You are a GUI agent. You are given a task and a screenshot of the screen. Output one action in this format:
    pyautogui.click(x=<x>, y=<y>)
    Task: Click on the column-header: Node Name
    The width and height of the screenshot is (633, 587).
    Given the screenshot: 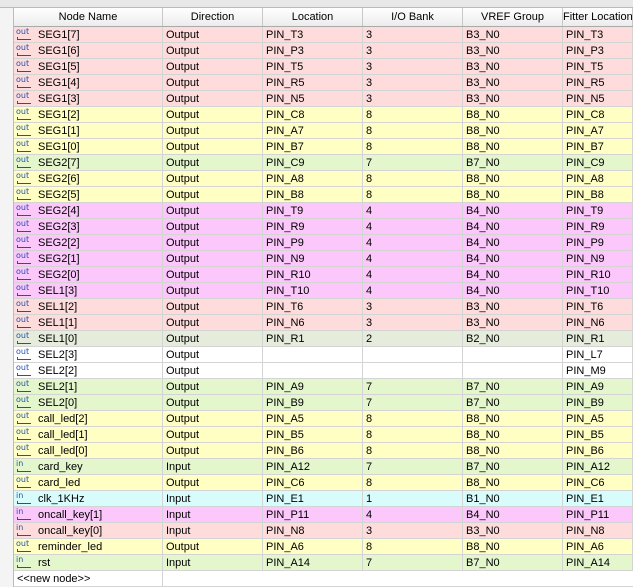 What is the action you would take?
    pyautogui.click(x=88, y=17)
    